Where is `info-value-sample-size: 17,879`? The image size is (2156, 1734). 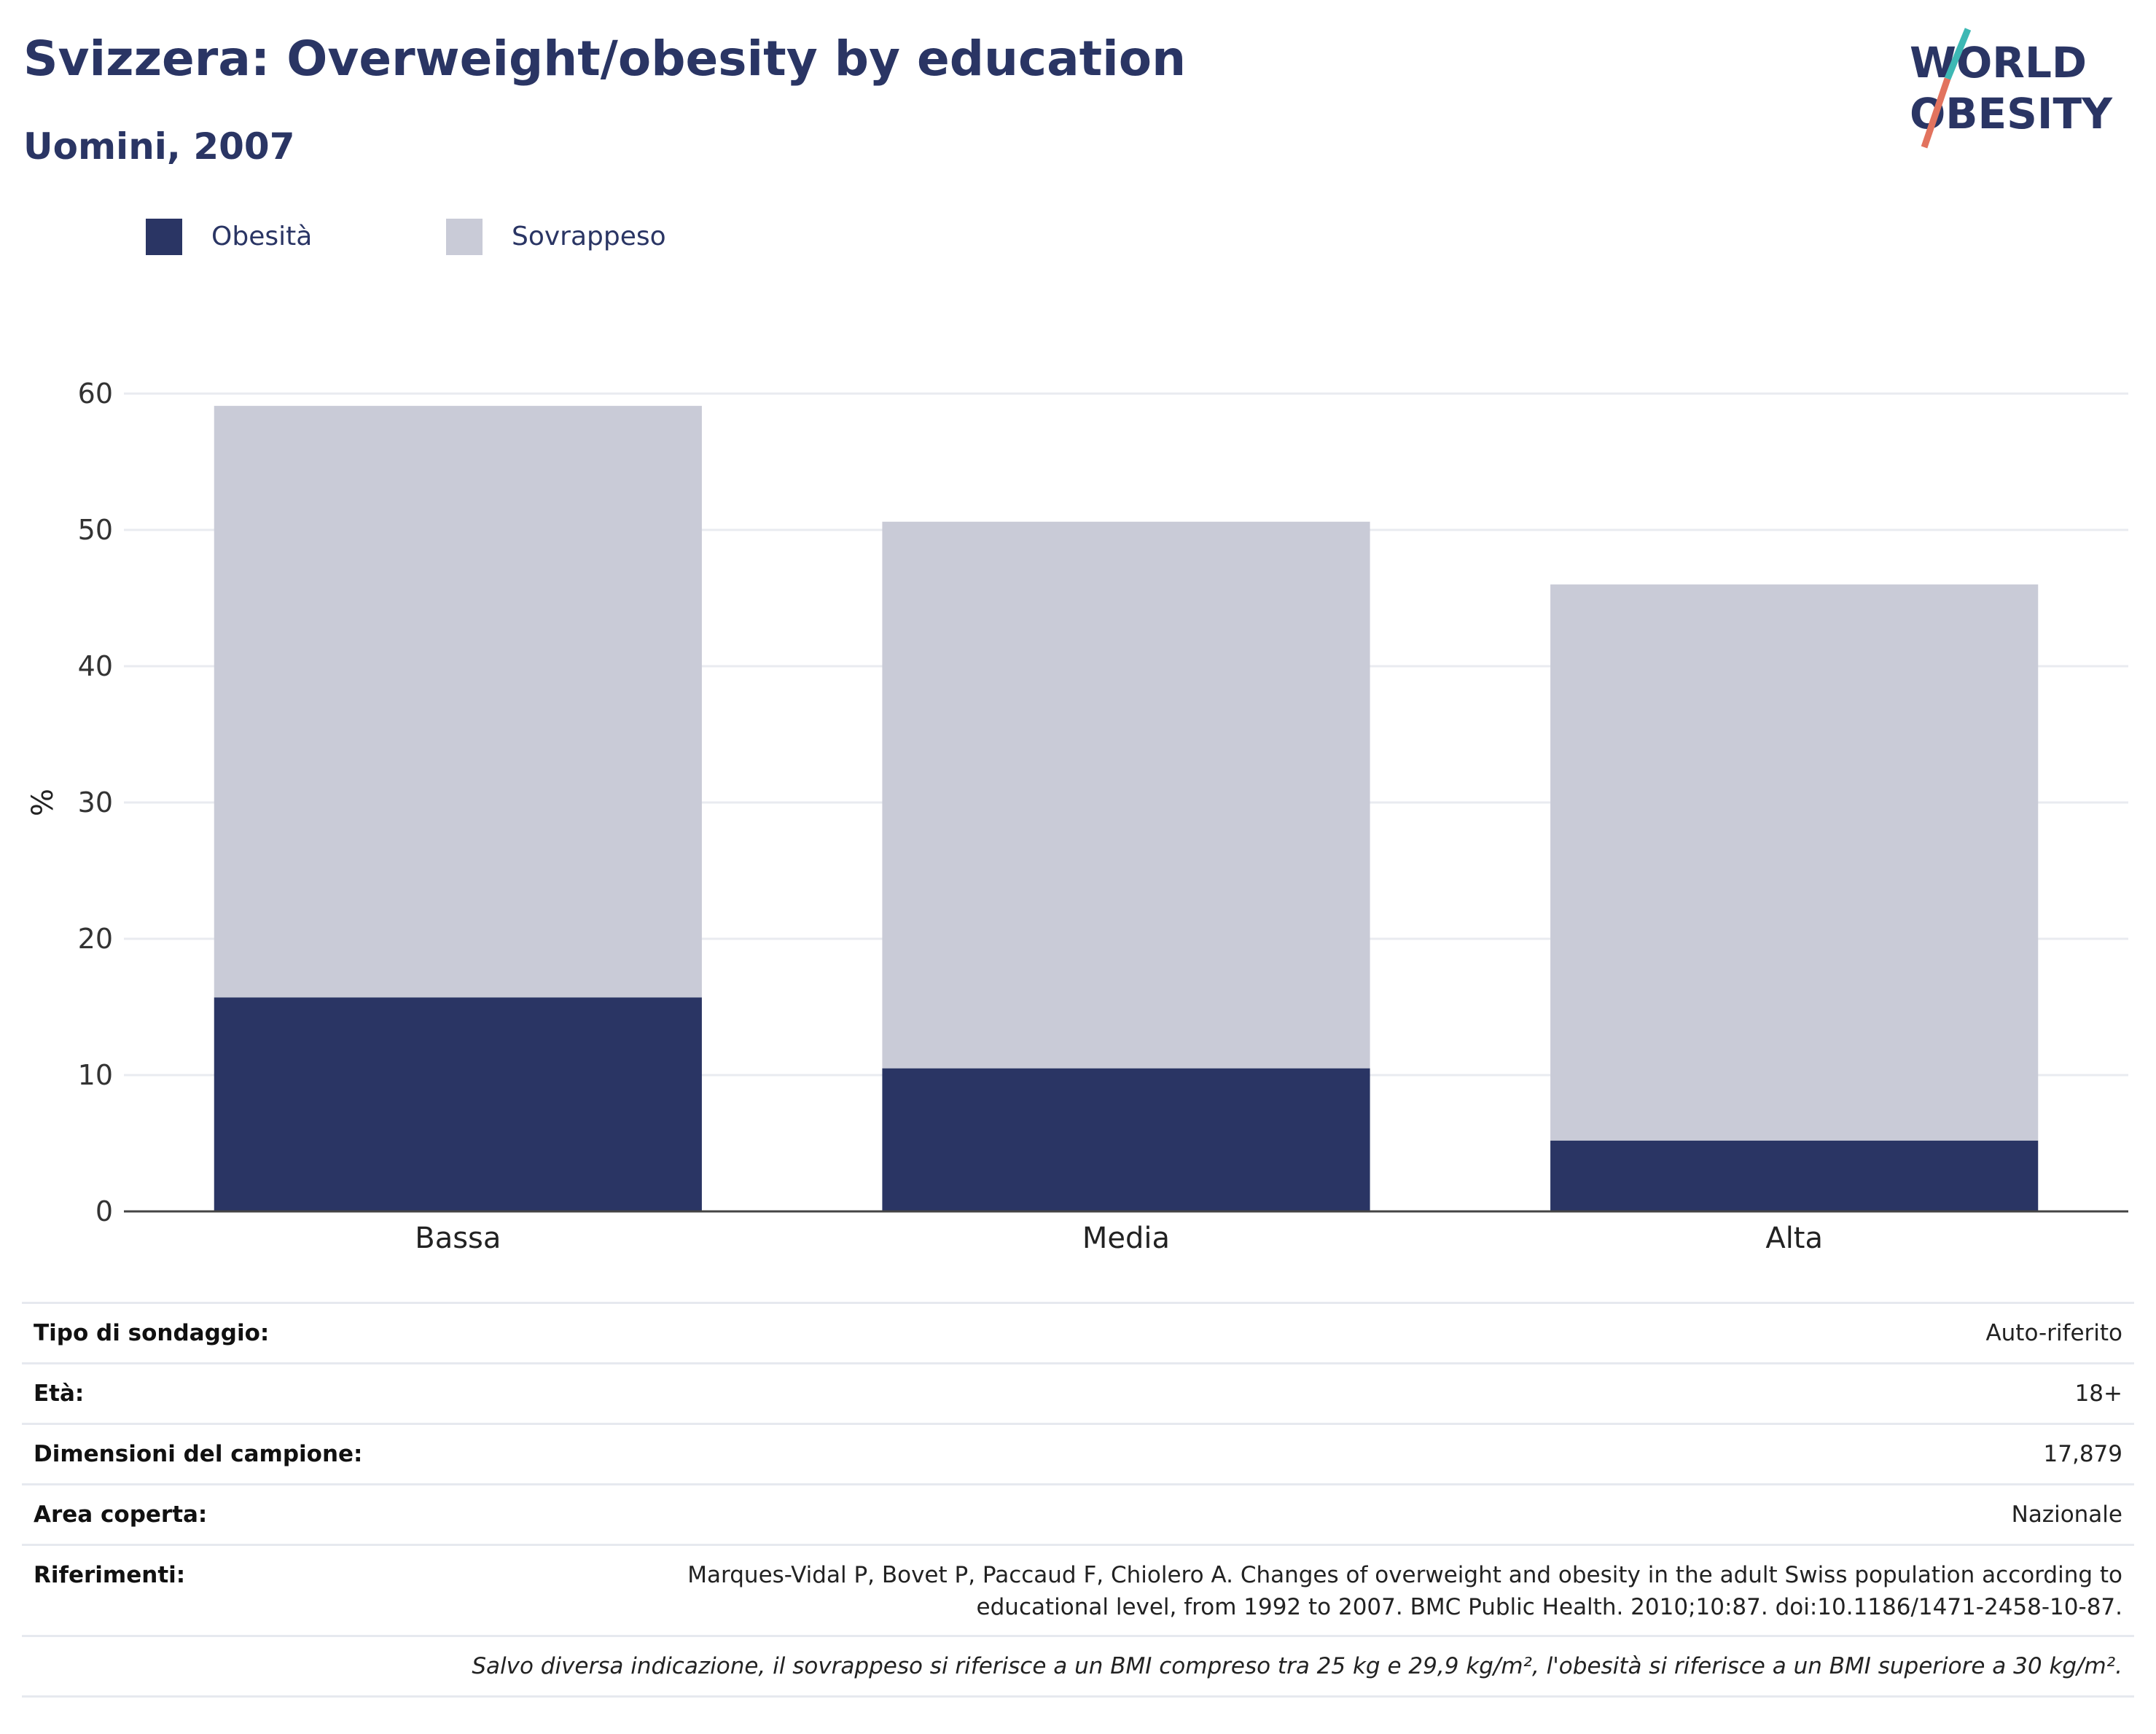 info-value-sample-size: 17,879 is located at coordinates (2082, 1454).